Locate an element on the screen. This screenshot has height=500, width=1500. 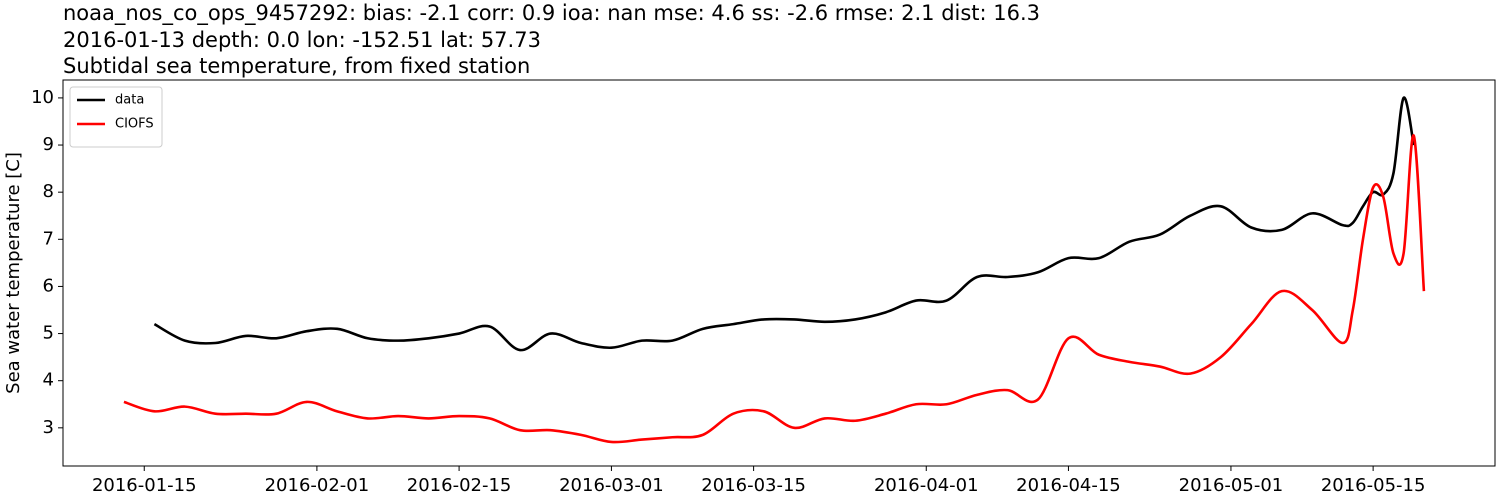
x-tick-label: 2016-03-01 is located at coordinates (611, 485).